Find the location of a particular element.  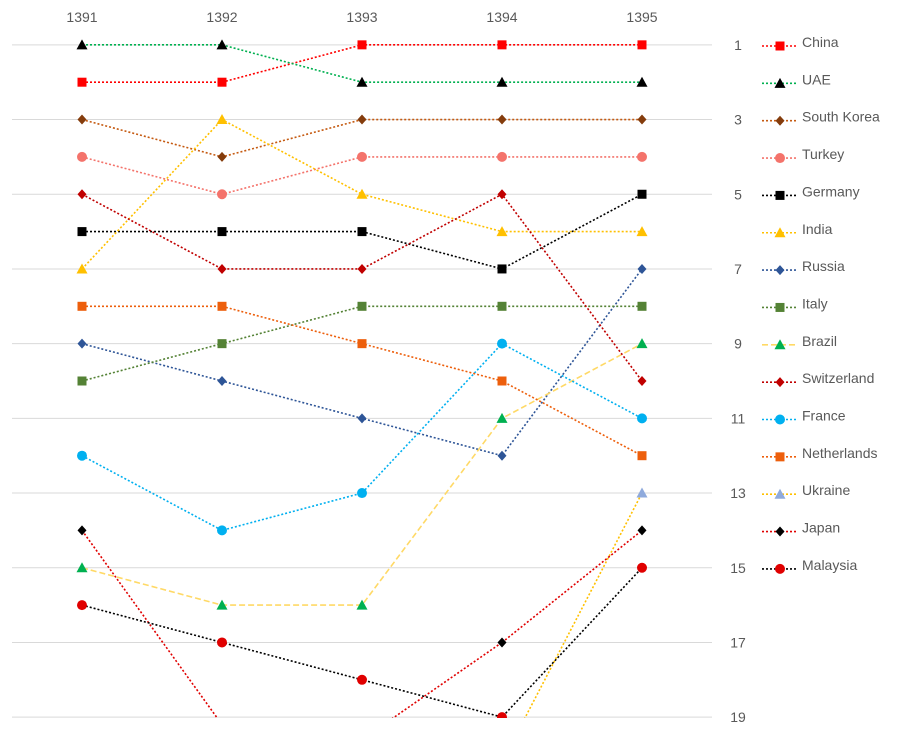

legend-label: Netherlands is located at coordinates (840, 453).